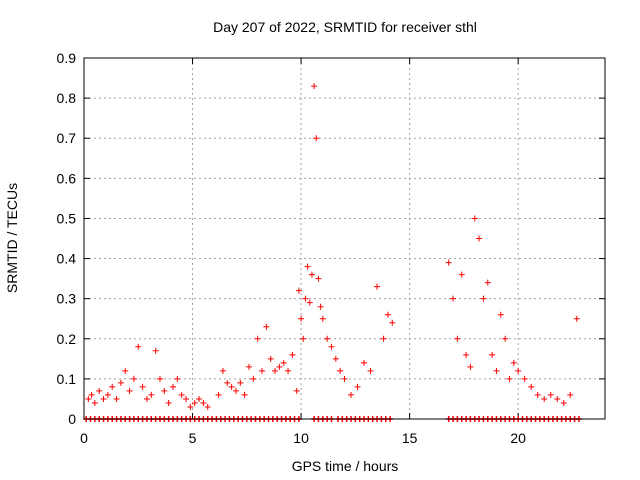 This screenshot has width=640, height=480. What do you see at coordinates (410, 438) in the screenshot?
I see `x-tick-label: 15` at bounding box center [410, 438].